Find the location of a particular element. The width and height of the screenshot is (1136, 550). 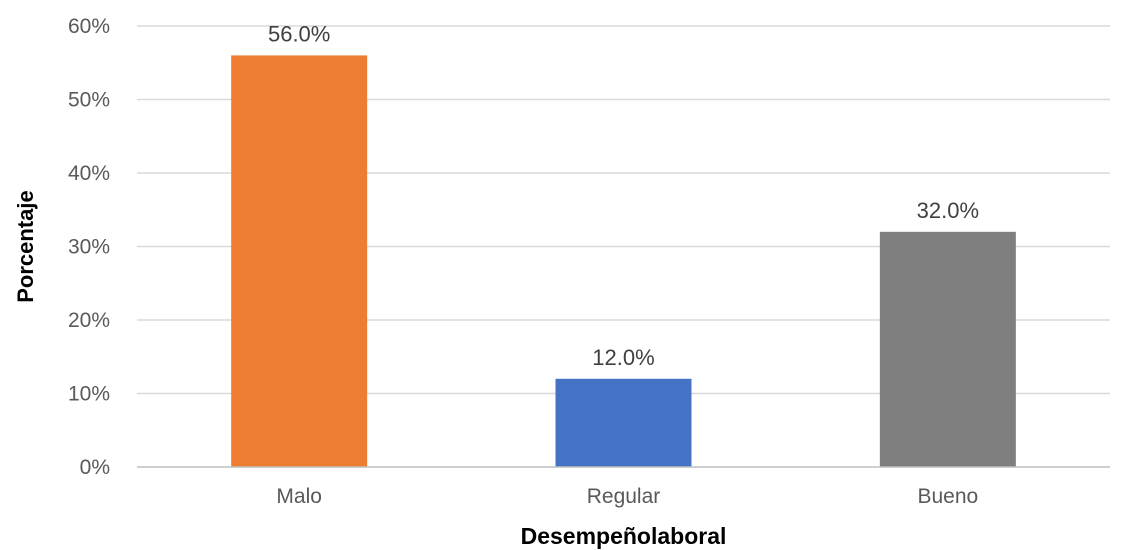

y-axis-ticks: 0% 10% 20% 30% 40% 50% 60% is located at coordinates (89, 247).